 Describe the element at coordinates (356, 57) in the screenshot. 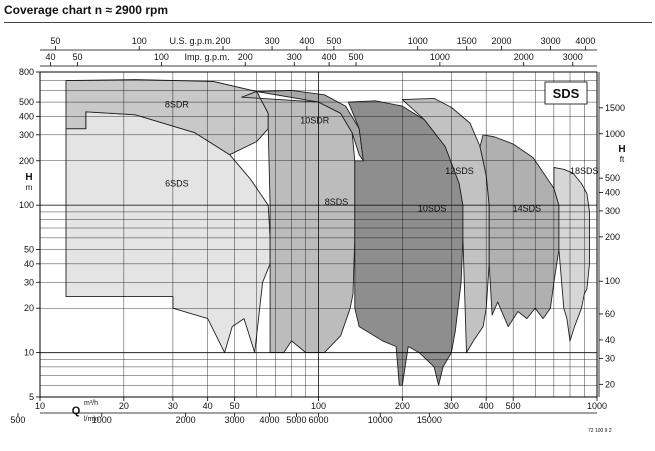

I see `top-imp-tick-label: 500` at that location.